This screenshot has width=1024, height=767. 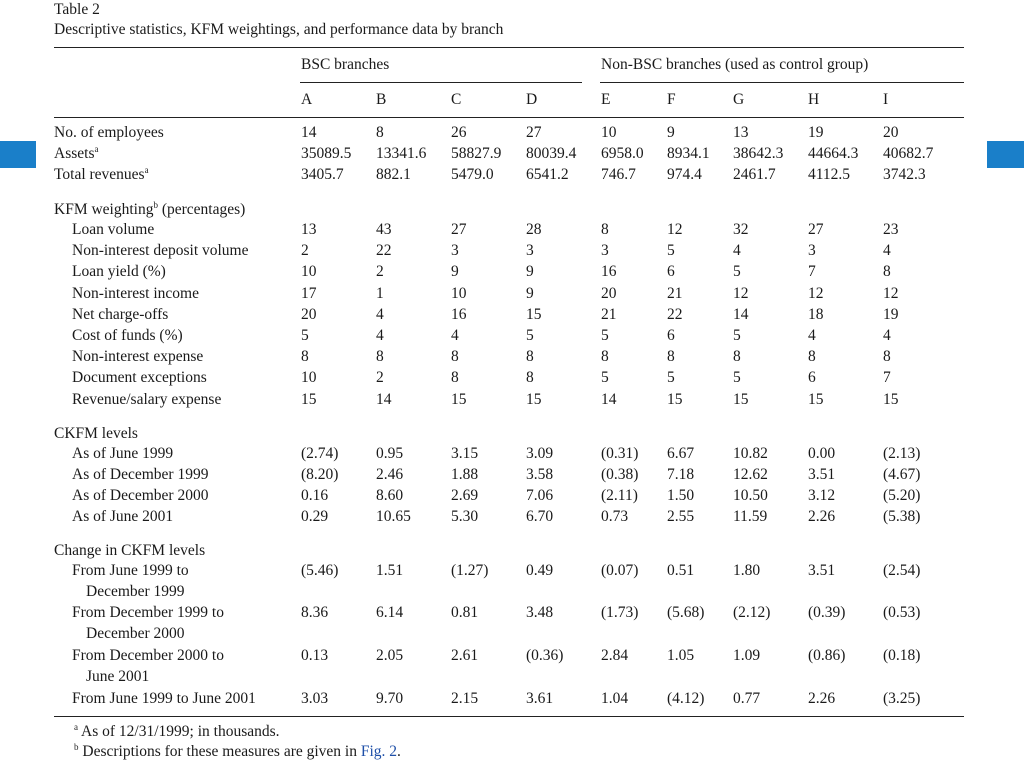 I want to click on table-cell: 3, so click(x=530, y=250).